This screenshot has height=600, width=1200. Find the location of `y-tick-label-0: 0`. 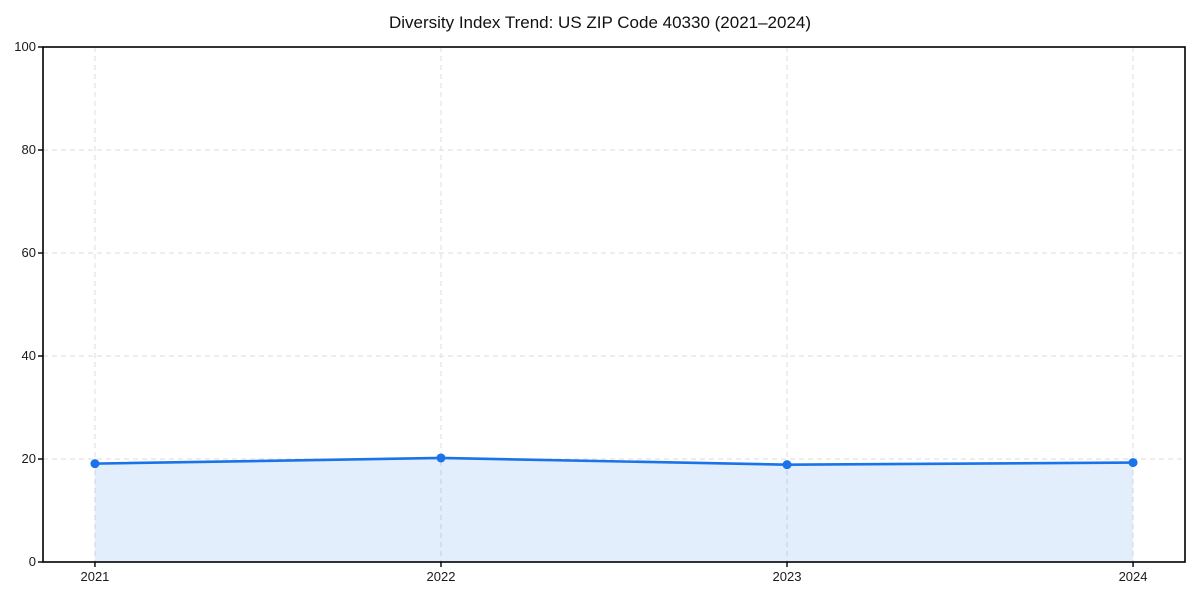

y-tick-label-0: 0 is located at coordinates (32, 561).